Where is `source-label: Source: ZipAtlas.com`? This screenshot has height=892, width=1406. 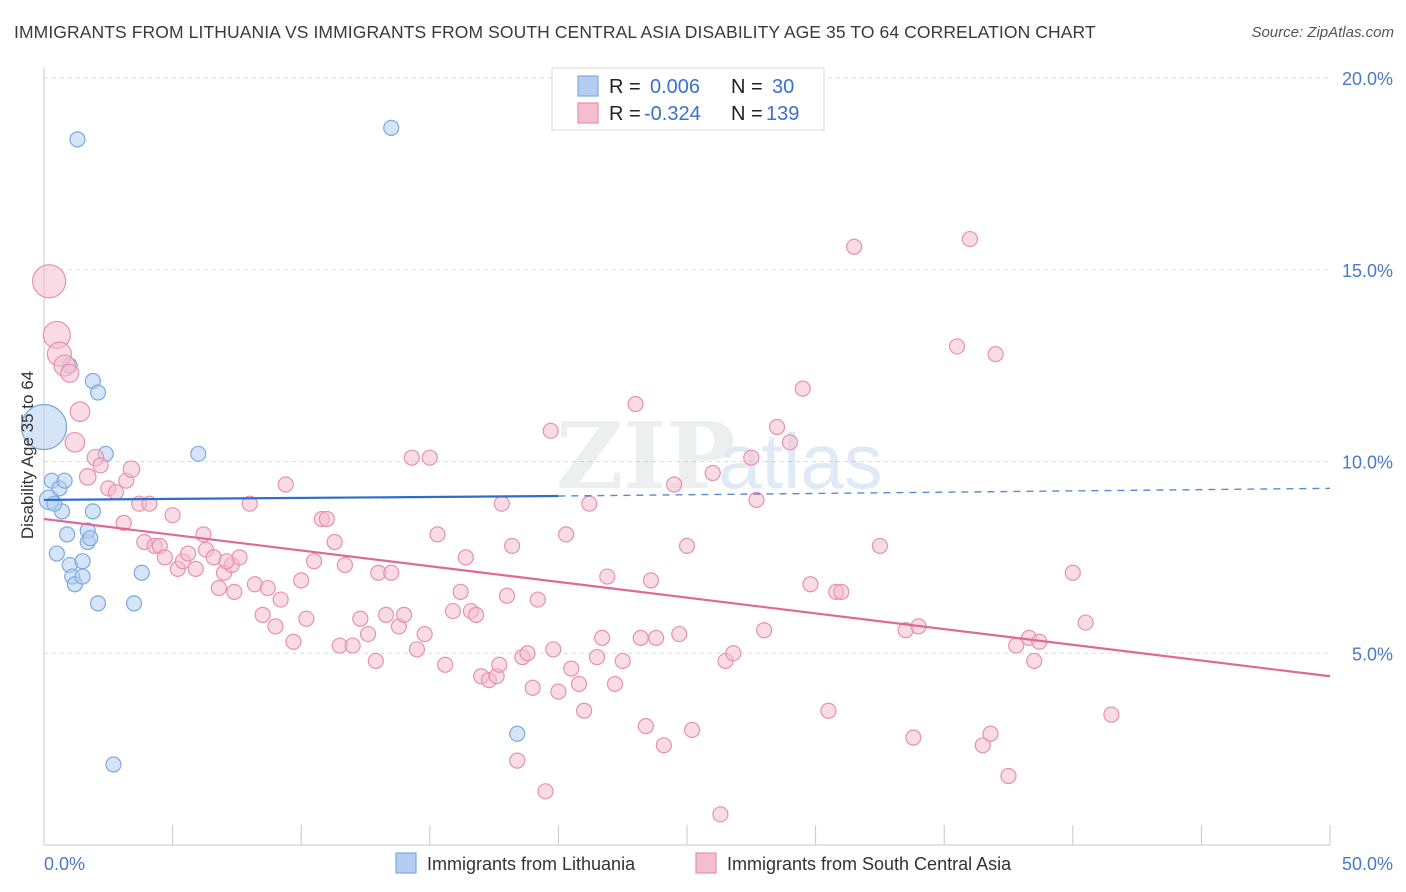 source-label: Source: ZipAtlas.com is located at coordinates (1322, 32).